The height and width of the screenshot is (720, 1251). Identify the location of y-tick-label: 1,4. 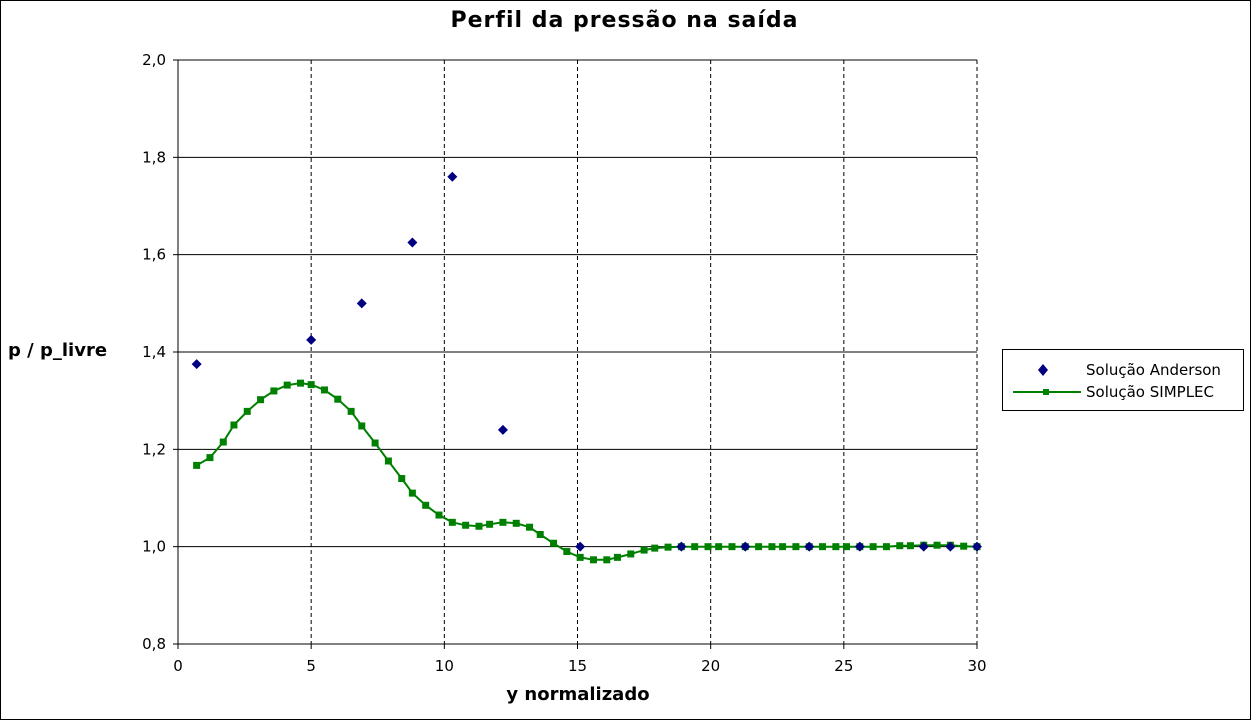
(154, 352).